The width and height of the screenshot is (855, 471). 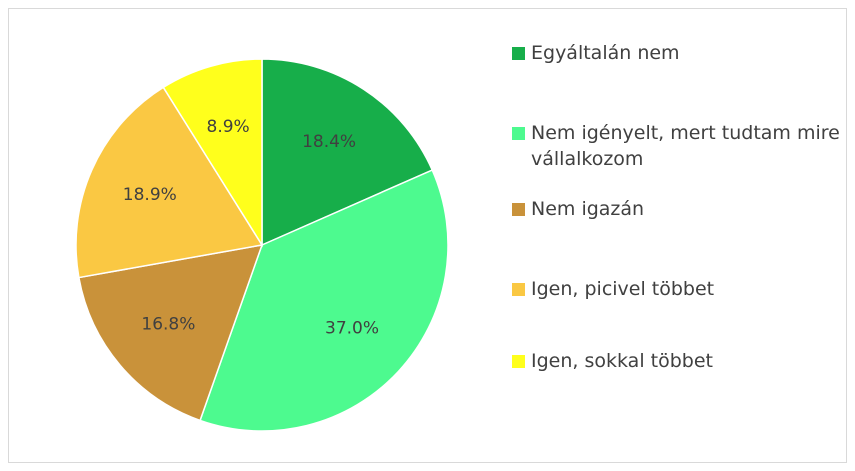 I want to click on legend-entry: Igen, sokkal többet, so click(x=677, y=361).